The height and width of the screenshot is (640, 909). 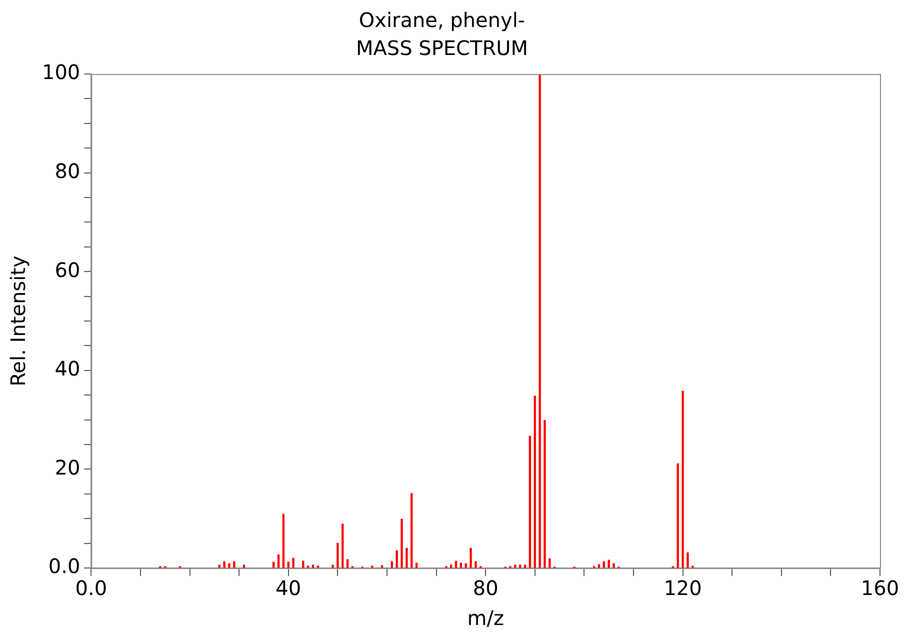 What do you see at coordinates (289, 588) in the screenshot?
I see `x-tick-label: 40` at bounding box center [289, 588].